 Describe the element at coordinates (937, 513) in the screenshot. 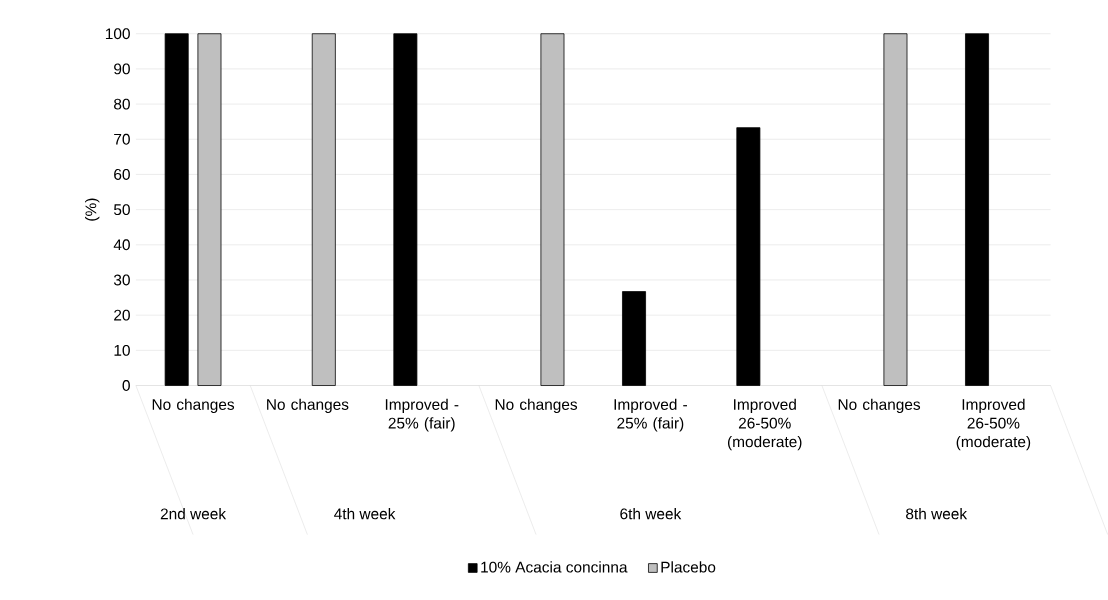

I see `text: 8th week` at that location.